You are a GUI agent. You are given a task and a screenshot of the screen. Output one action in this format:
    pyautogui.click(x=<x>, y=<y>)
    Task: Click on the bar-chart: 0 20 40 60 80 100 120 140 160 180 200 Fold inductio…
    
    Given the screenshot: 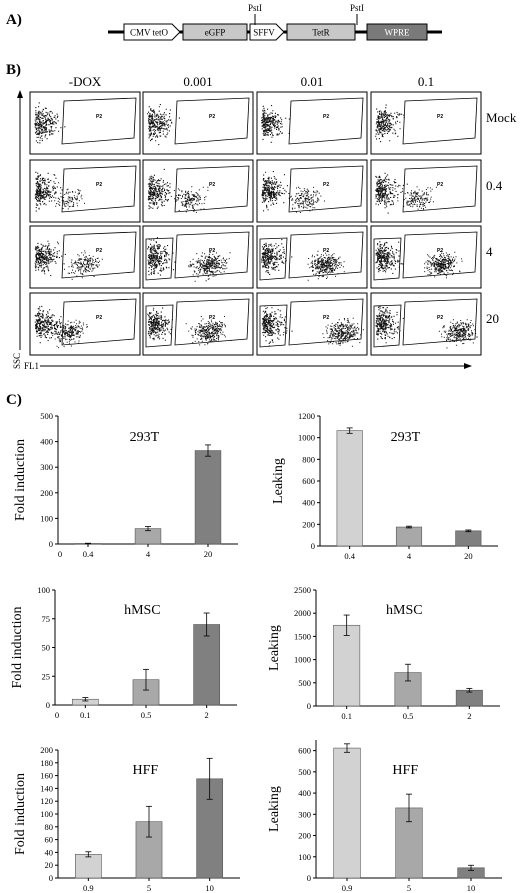 What is the action you would take?
    pyautogui.click(x=126, y=819)
    